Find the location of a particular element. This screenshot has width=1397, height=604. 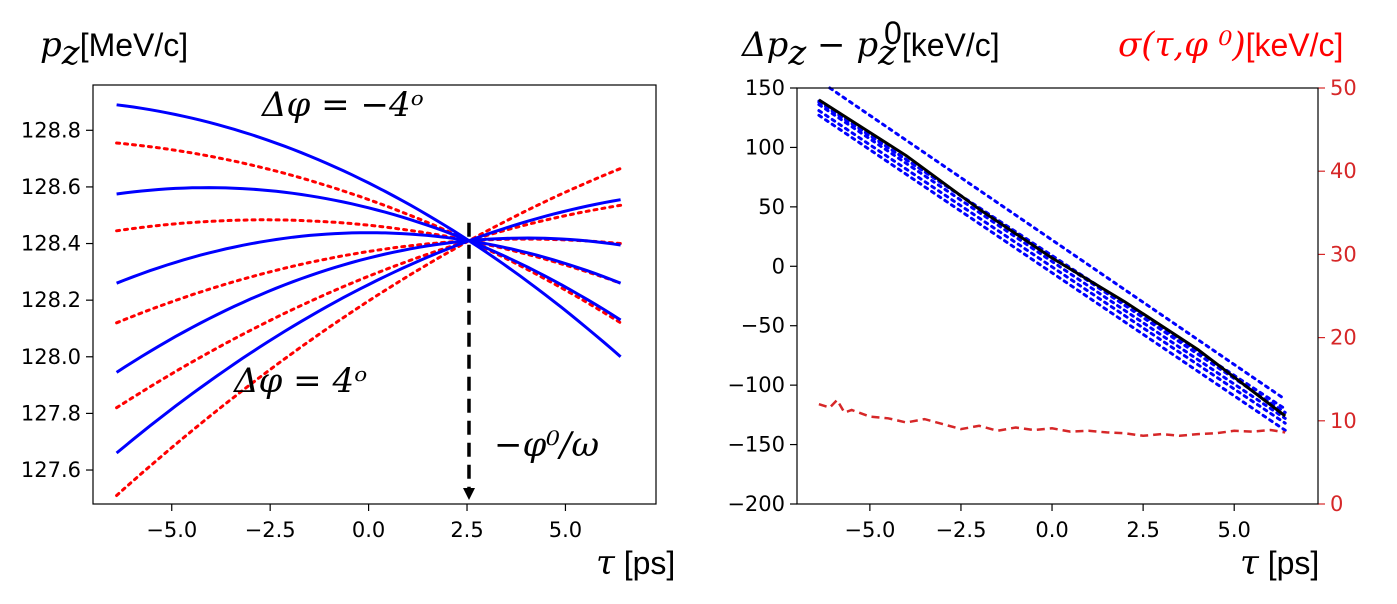

right-ytick-label: −50 is located at coordinates (763, 326).